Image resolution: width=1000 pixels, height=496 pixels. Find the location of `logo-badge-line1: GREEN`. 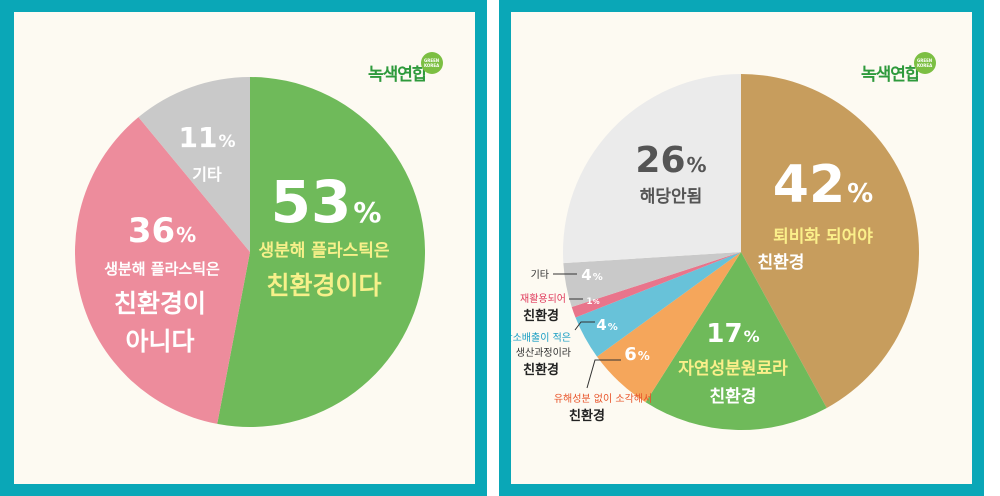

logo-badge-line1: GREEN is located at coordinates (431, 60).